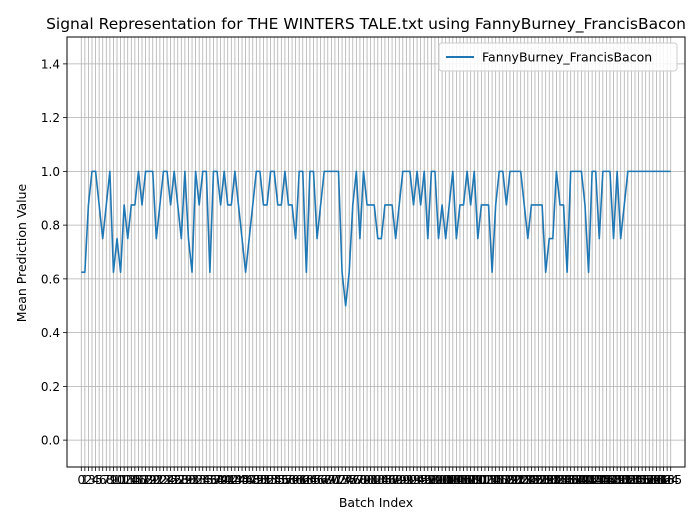 The width and height of the screenshot is (700, 525). I want to click on x-tick-label: 103, so click(449, 480).